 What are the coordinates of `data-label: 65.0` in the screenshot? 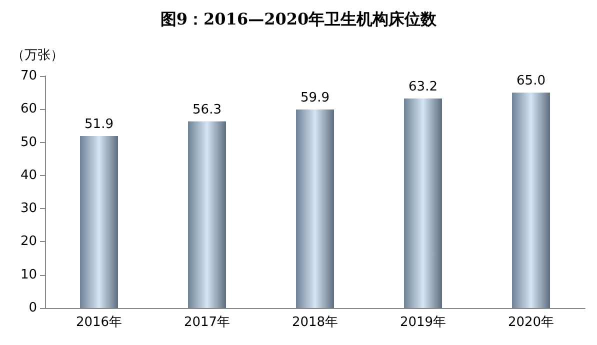 It's located at (531, 81).